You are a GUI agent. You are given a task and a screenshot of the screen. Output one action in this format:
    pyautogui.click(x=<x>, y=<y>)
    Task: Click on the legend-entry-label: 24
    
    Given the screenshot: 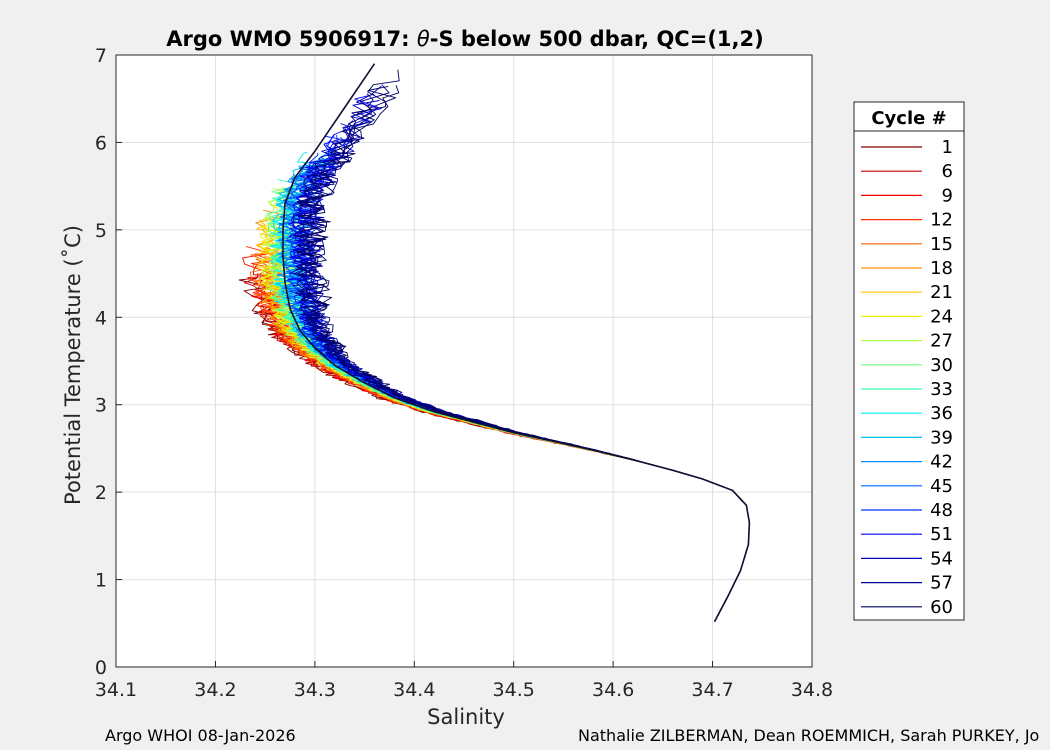 What is the action you would take?
    pyautogui.click(x=941, y=316)
    